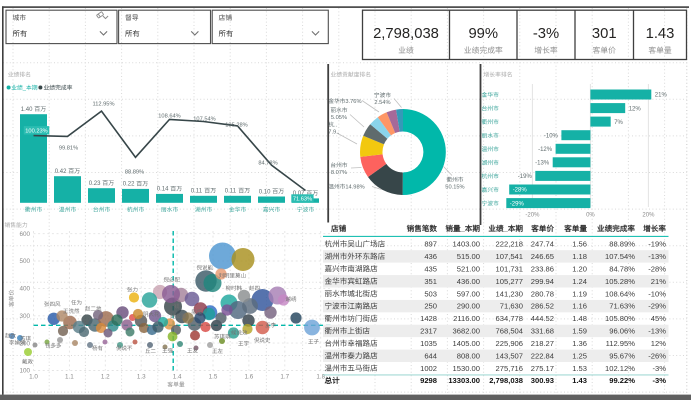 Image resolution: width=691 pixels, height=400 pixels. I want to click on svg-text: 897, so click(430, 244).